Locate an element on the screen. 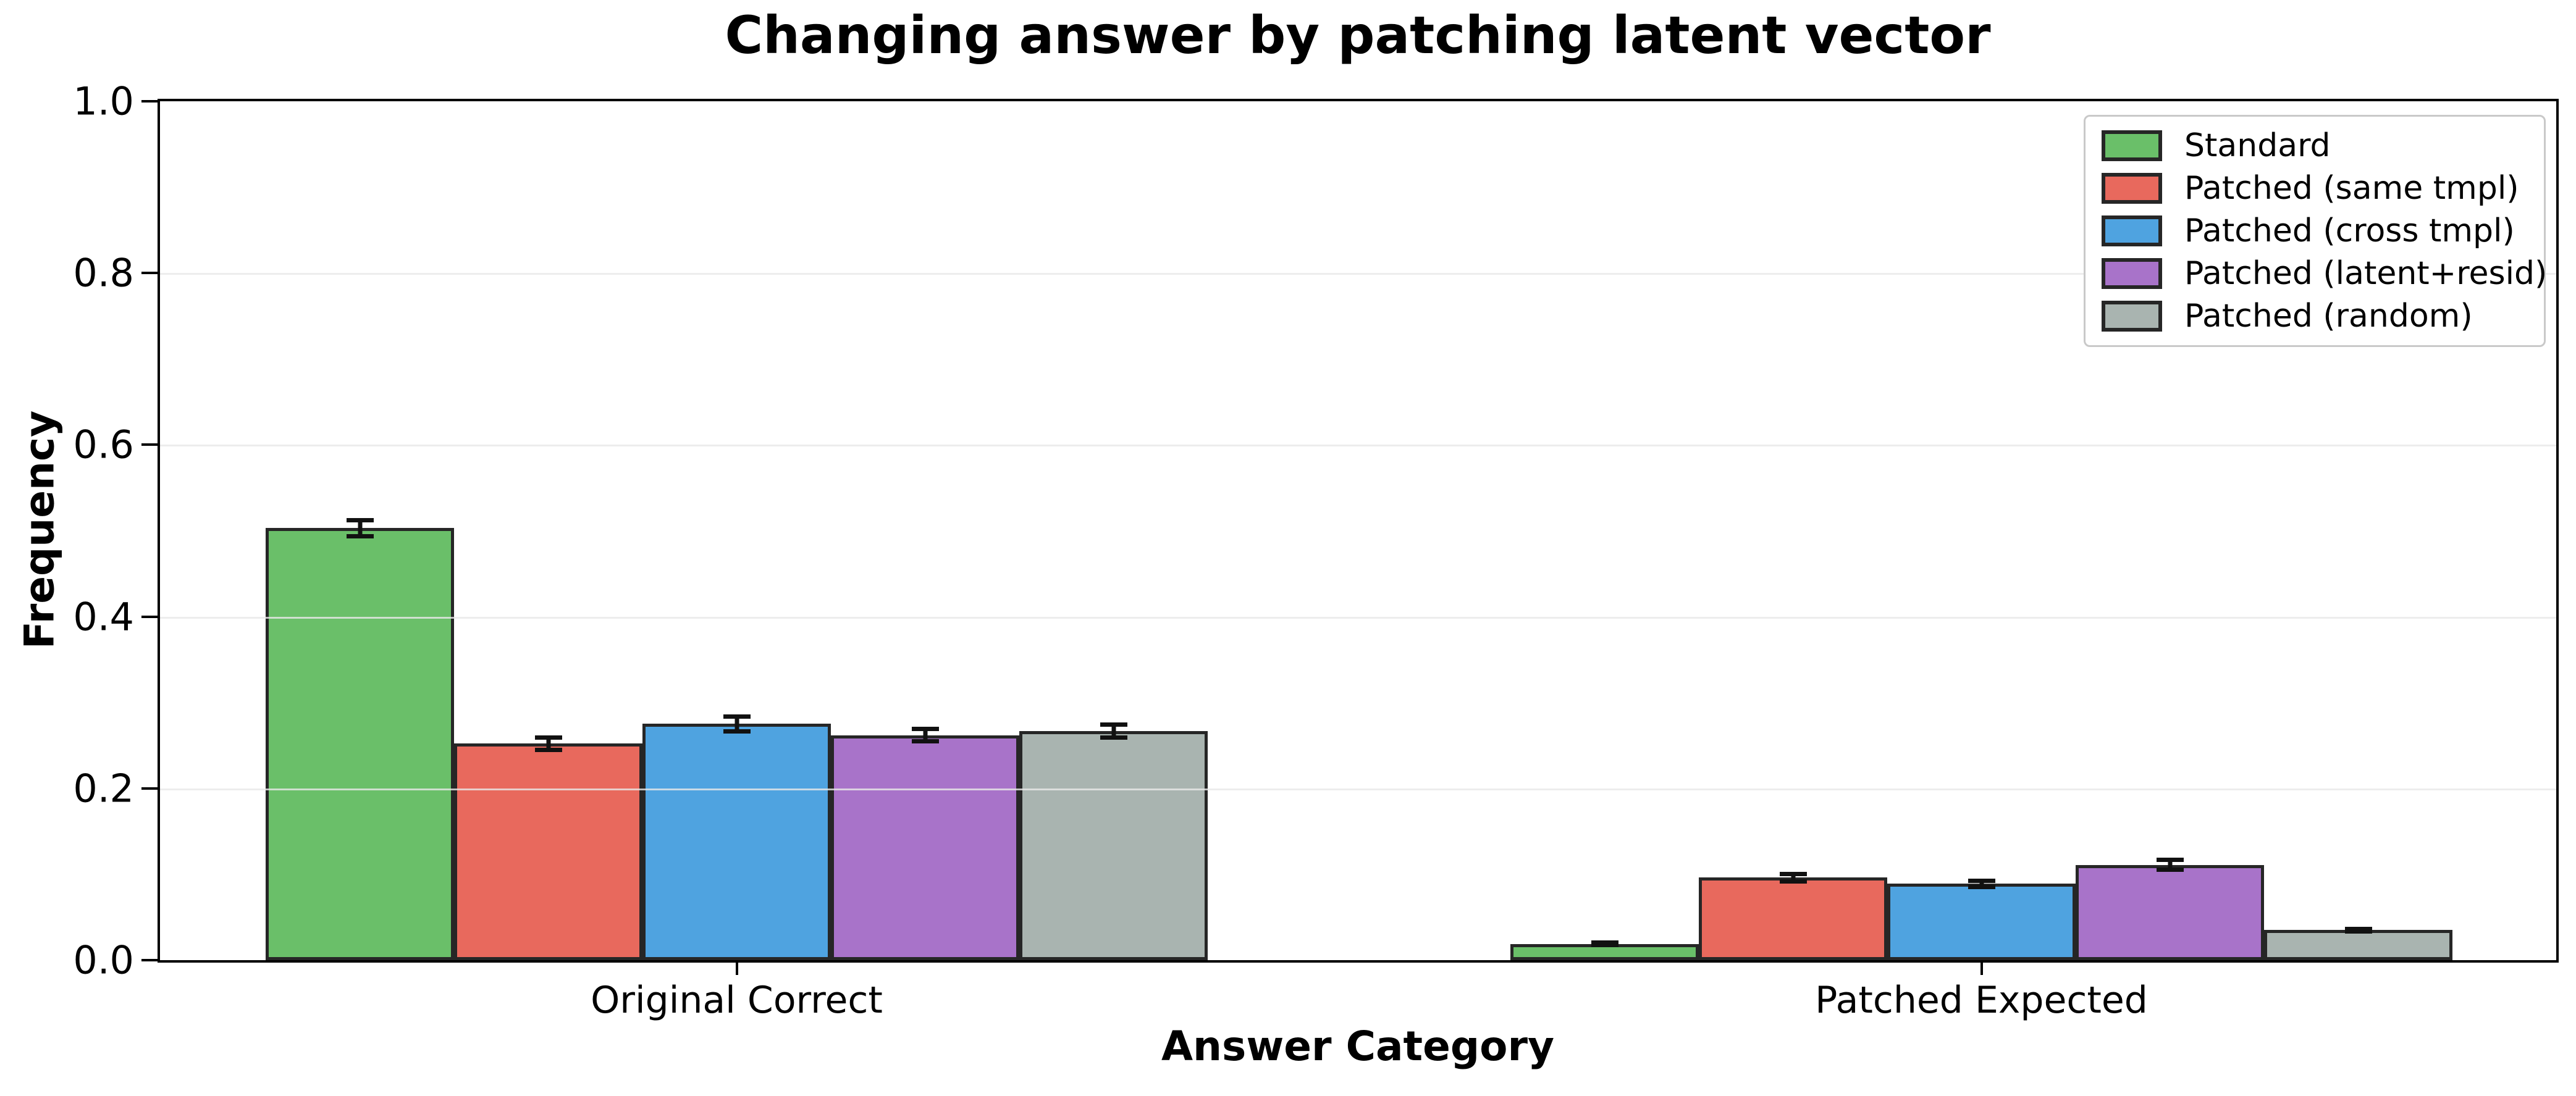 Image resolution: width=2576 pixels, height=1096 pixels. legend-label-standard: Standard is located at coordinates (2257, 145).